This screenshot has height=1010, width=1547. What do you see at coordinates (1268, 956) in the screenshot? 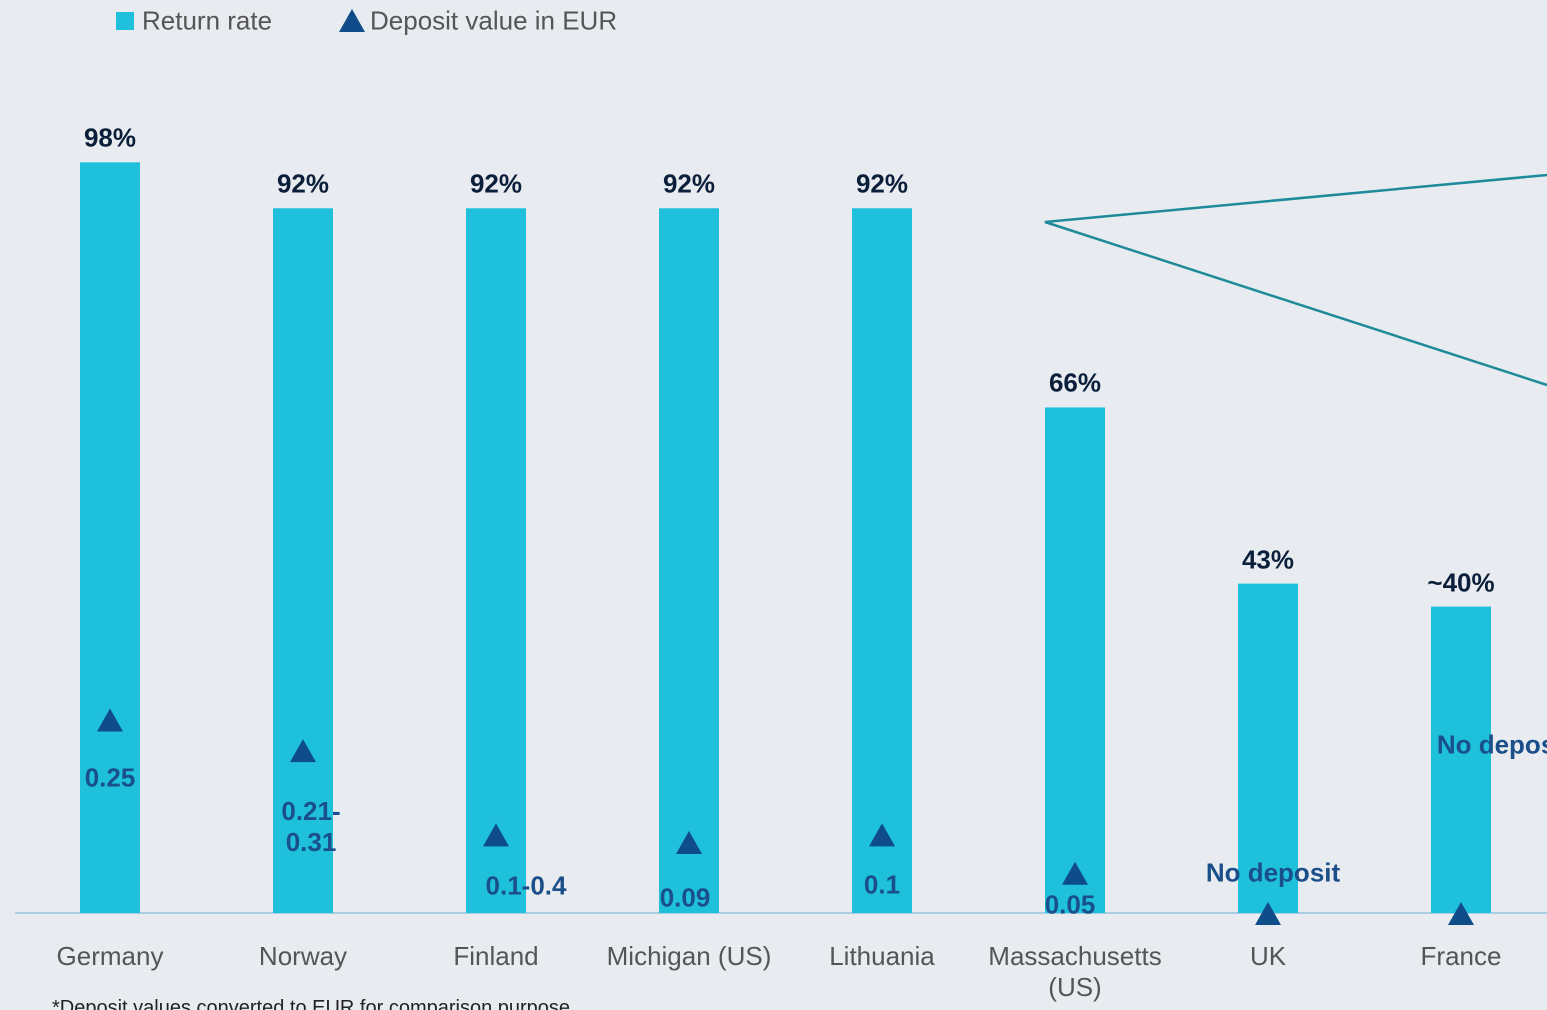
I see `x-tick-label: UK` at bounding box center [1268, 956].